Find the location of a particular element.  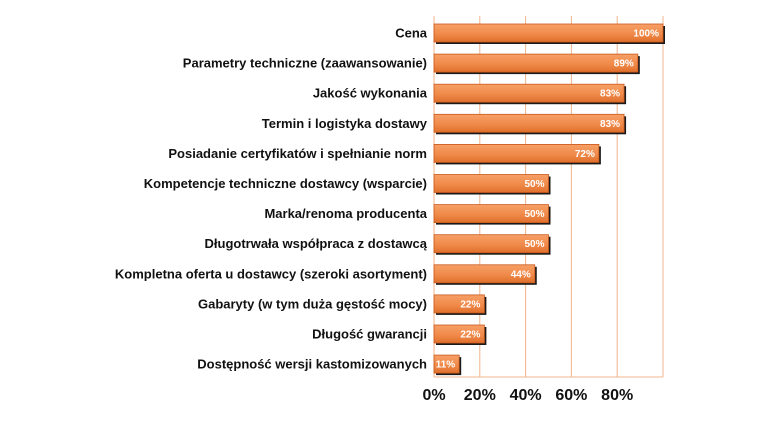

x-tick-label: 20% is located at coordinates (480, 395).